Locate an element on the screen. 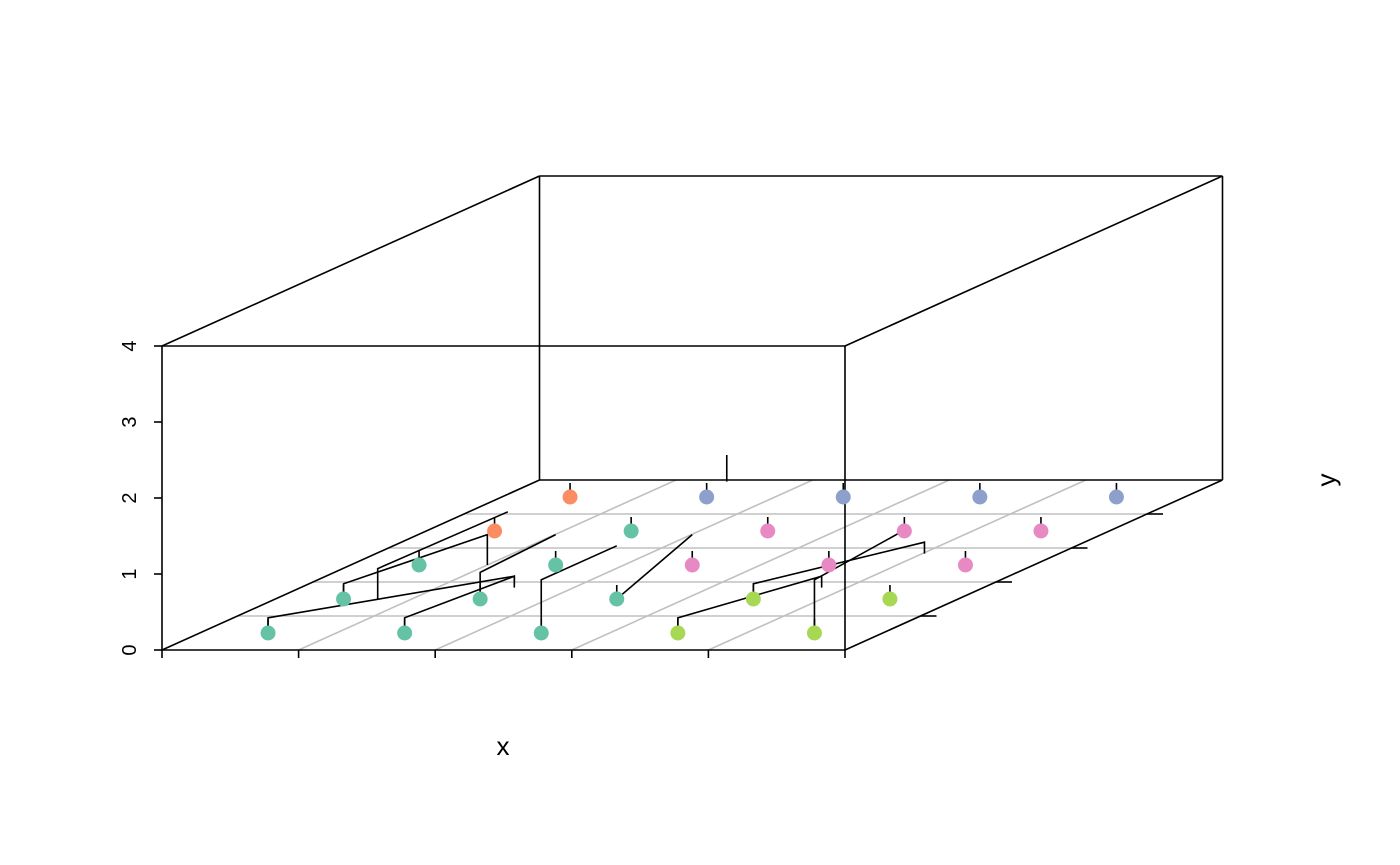 The width and height of the screenshot is (1400, 865). x-axis-title: x is located at coordinates (503, 746).